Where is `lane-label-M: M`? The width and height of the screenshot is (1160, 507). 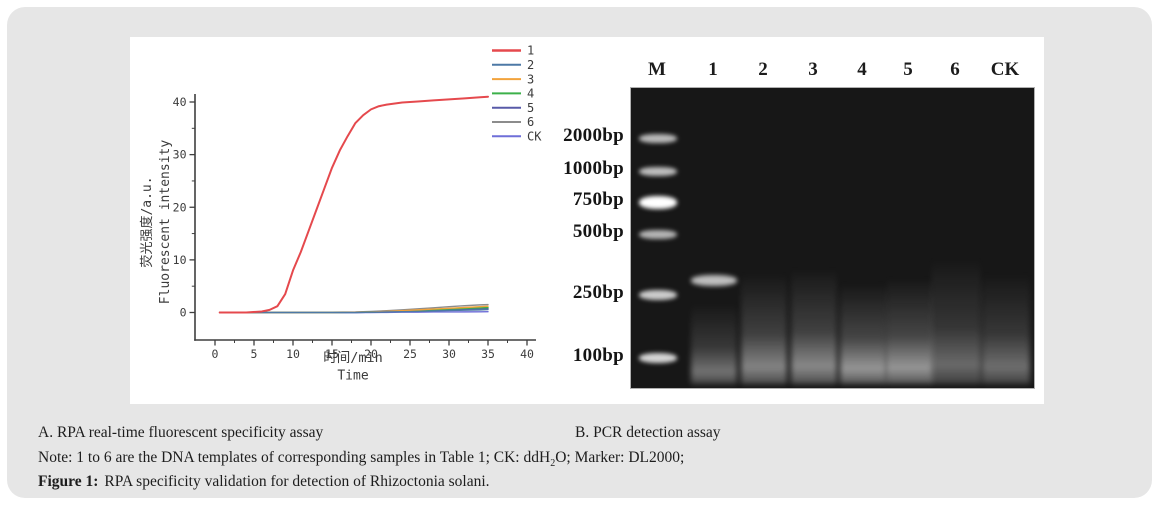
lane-label-M: M is located at coordinates (657, 69).